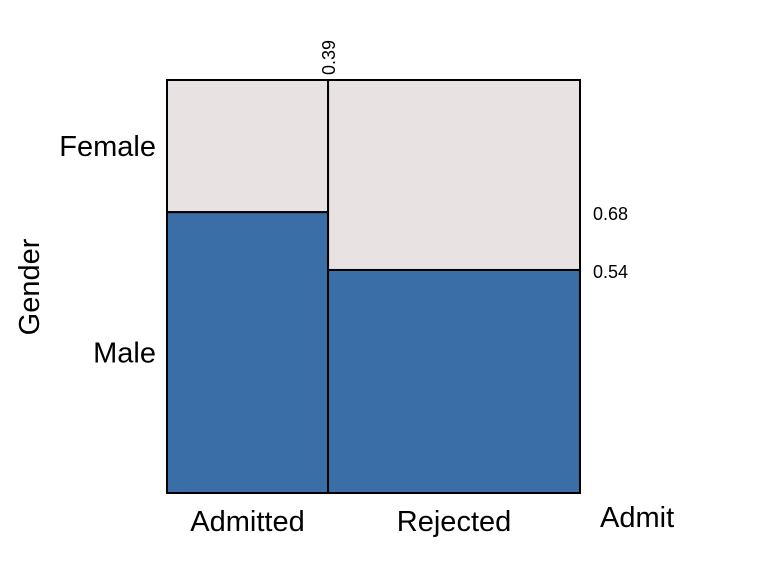 This screenshot has width=768, height=576. I want to click on admitted-split-label: 0.68, so click(610, 214).